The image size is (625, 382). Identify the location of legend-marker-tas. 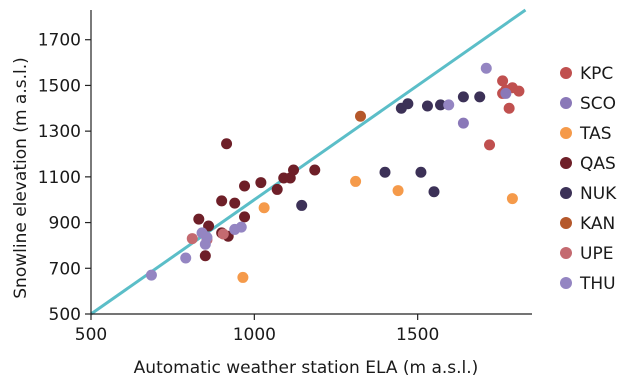
(566, 133).